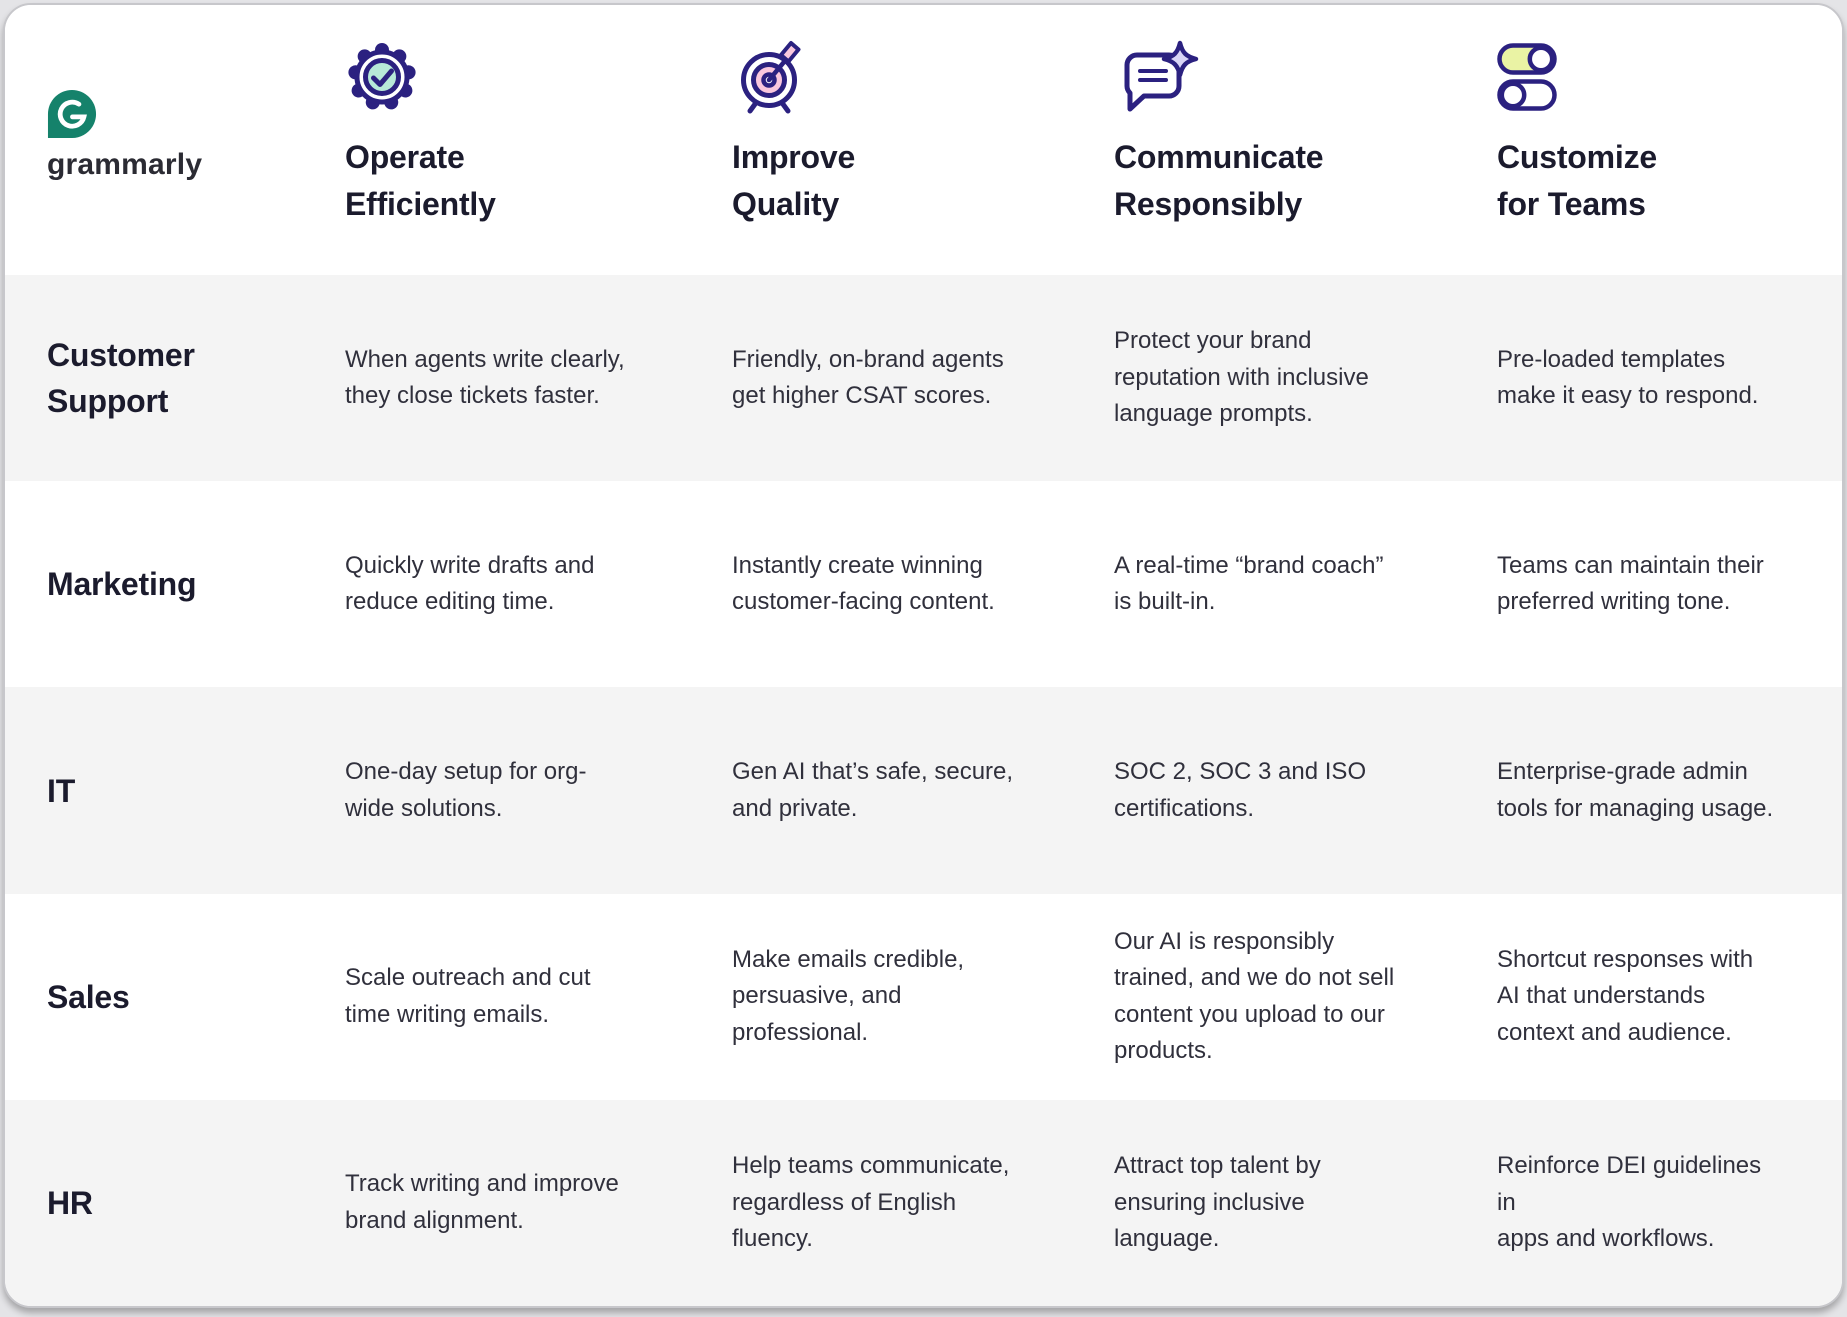 Image resolution: width=1847 pixels, height=1317 pixels. I want to click on table-cell: One-day setup for org- wide solutions., so click(466, 790).